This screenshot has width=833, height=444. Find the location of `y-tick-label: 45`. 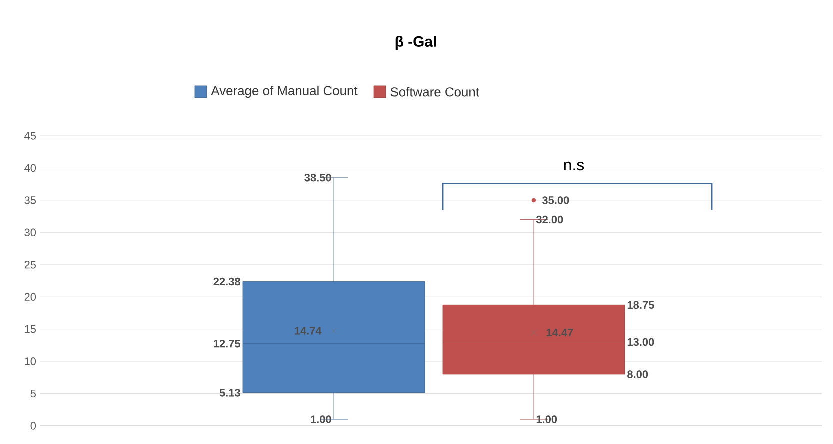

y-tick-label: 45 is located at coordinates (30, 136).